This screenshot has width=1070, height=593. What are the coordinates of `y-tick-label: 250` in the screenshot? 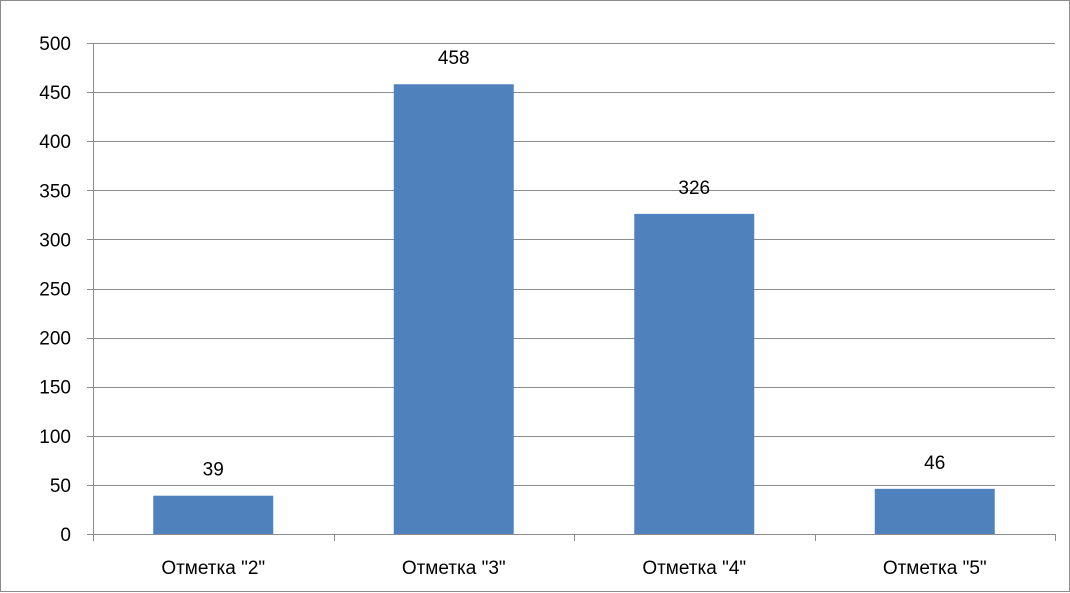 It's located at (55, 290).